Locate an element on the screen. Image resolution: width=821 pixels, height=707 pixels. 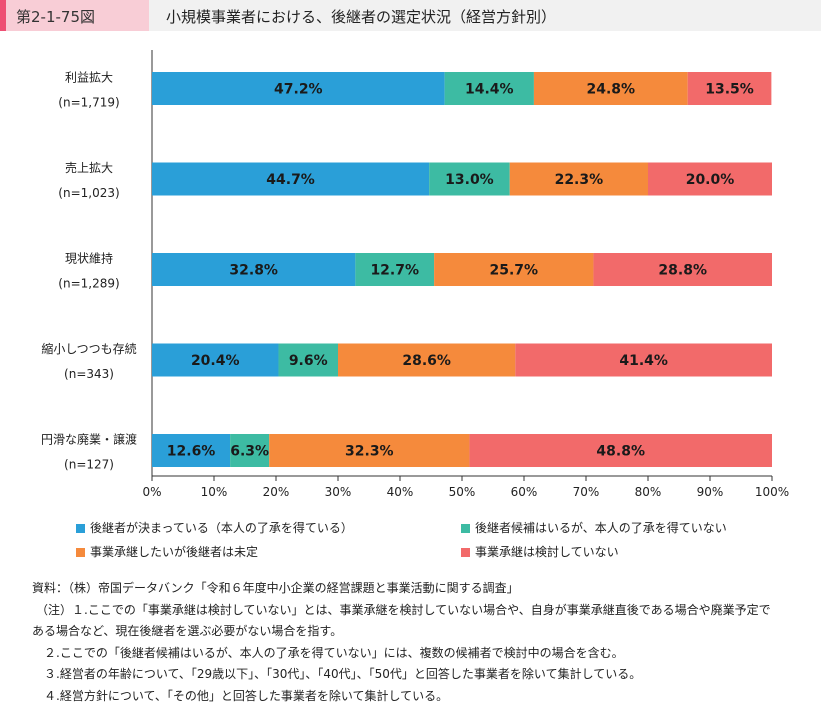
category-label: 縮小しつつも存続 is located at coordinates (88, 348).